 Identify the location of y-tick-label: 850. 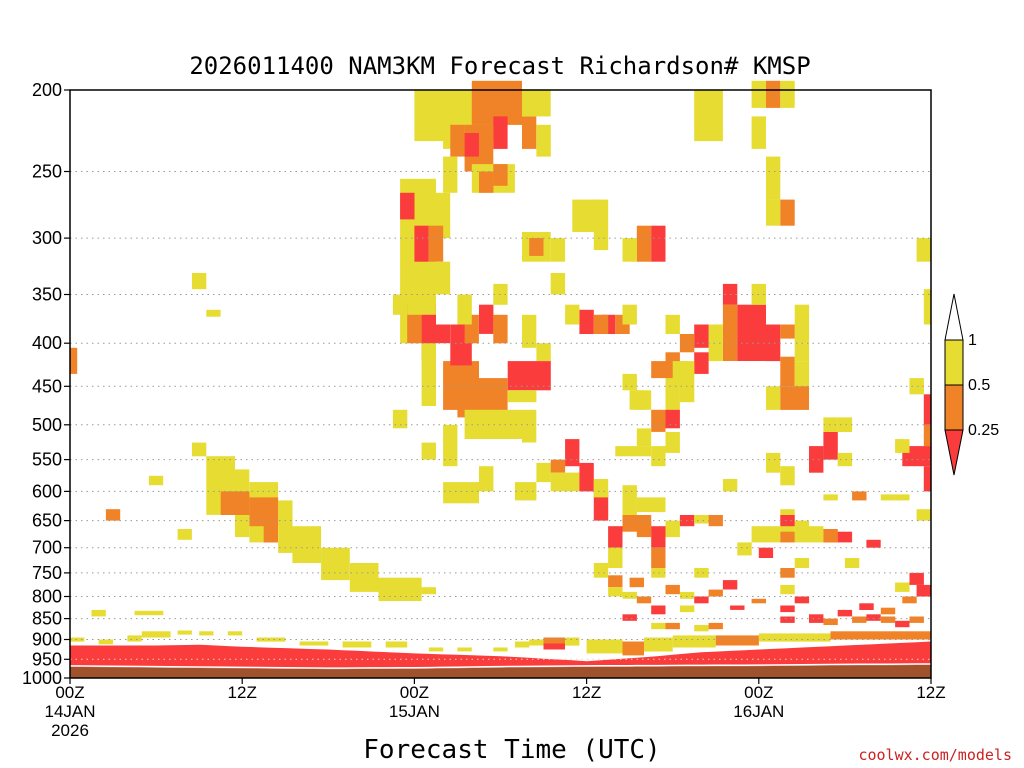
(47, 619).